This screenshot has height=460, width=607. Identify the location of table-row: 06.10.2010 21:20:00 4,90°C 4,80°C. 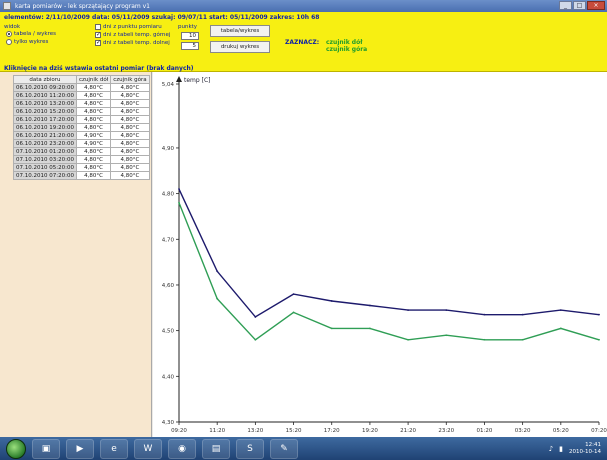
(81, 135).